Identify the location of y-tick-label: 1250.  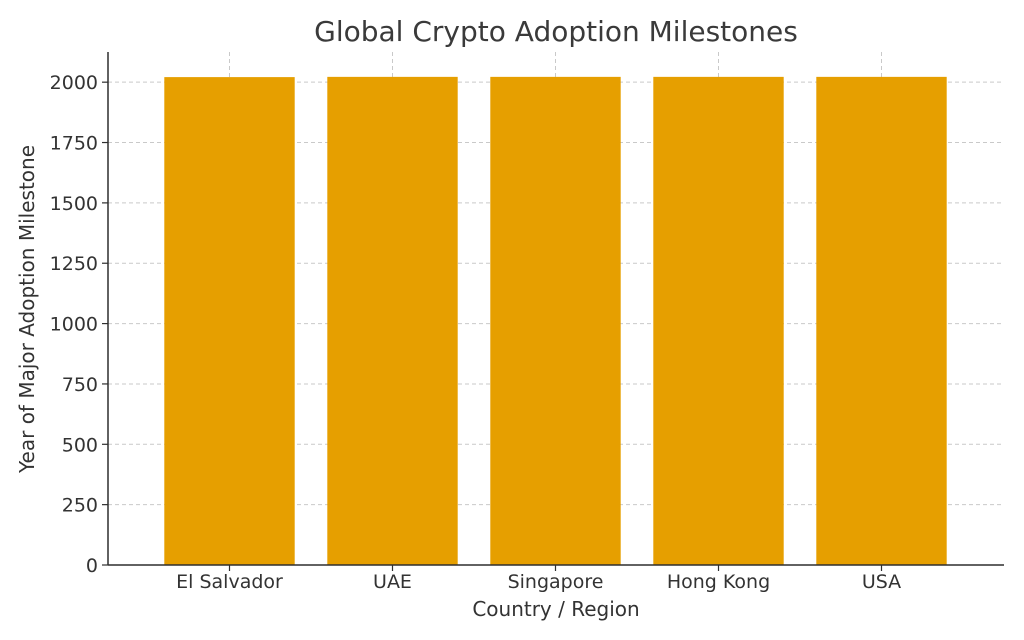
(74, 264).